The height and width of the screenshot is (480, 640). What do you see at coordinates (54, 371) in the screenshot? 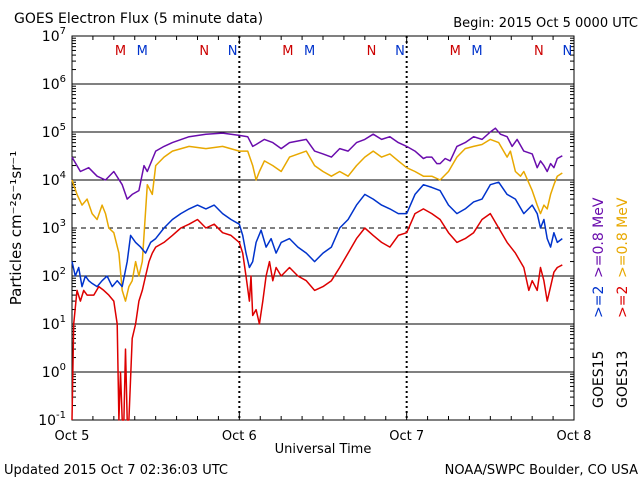
I see `y-tick-label: 10⁰` at bounding box center [54, 371].